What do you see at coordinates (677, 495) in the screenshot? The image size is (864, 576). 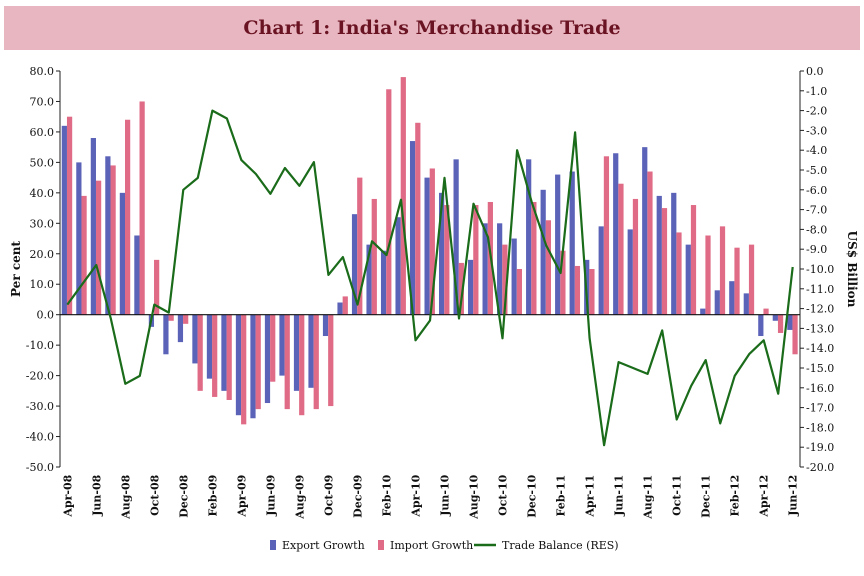 I see `x-tick-label: Oct-11` at bounding box center [677, 495].